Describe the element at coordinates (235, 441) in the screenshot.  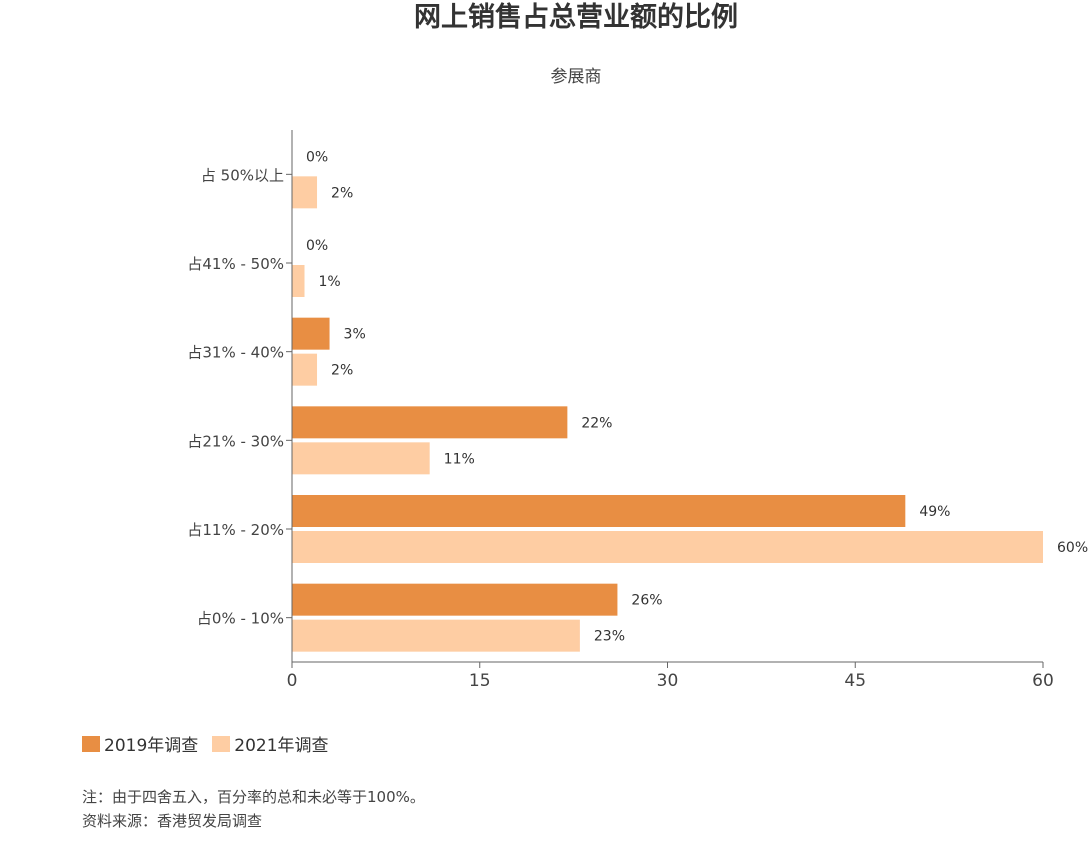
I see `y-tick-label: 占21% - 30%` at that location.